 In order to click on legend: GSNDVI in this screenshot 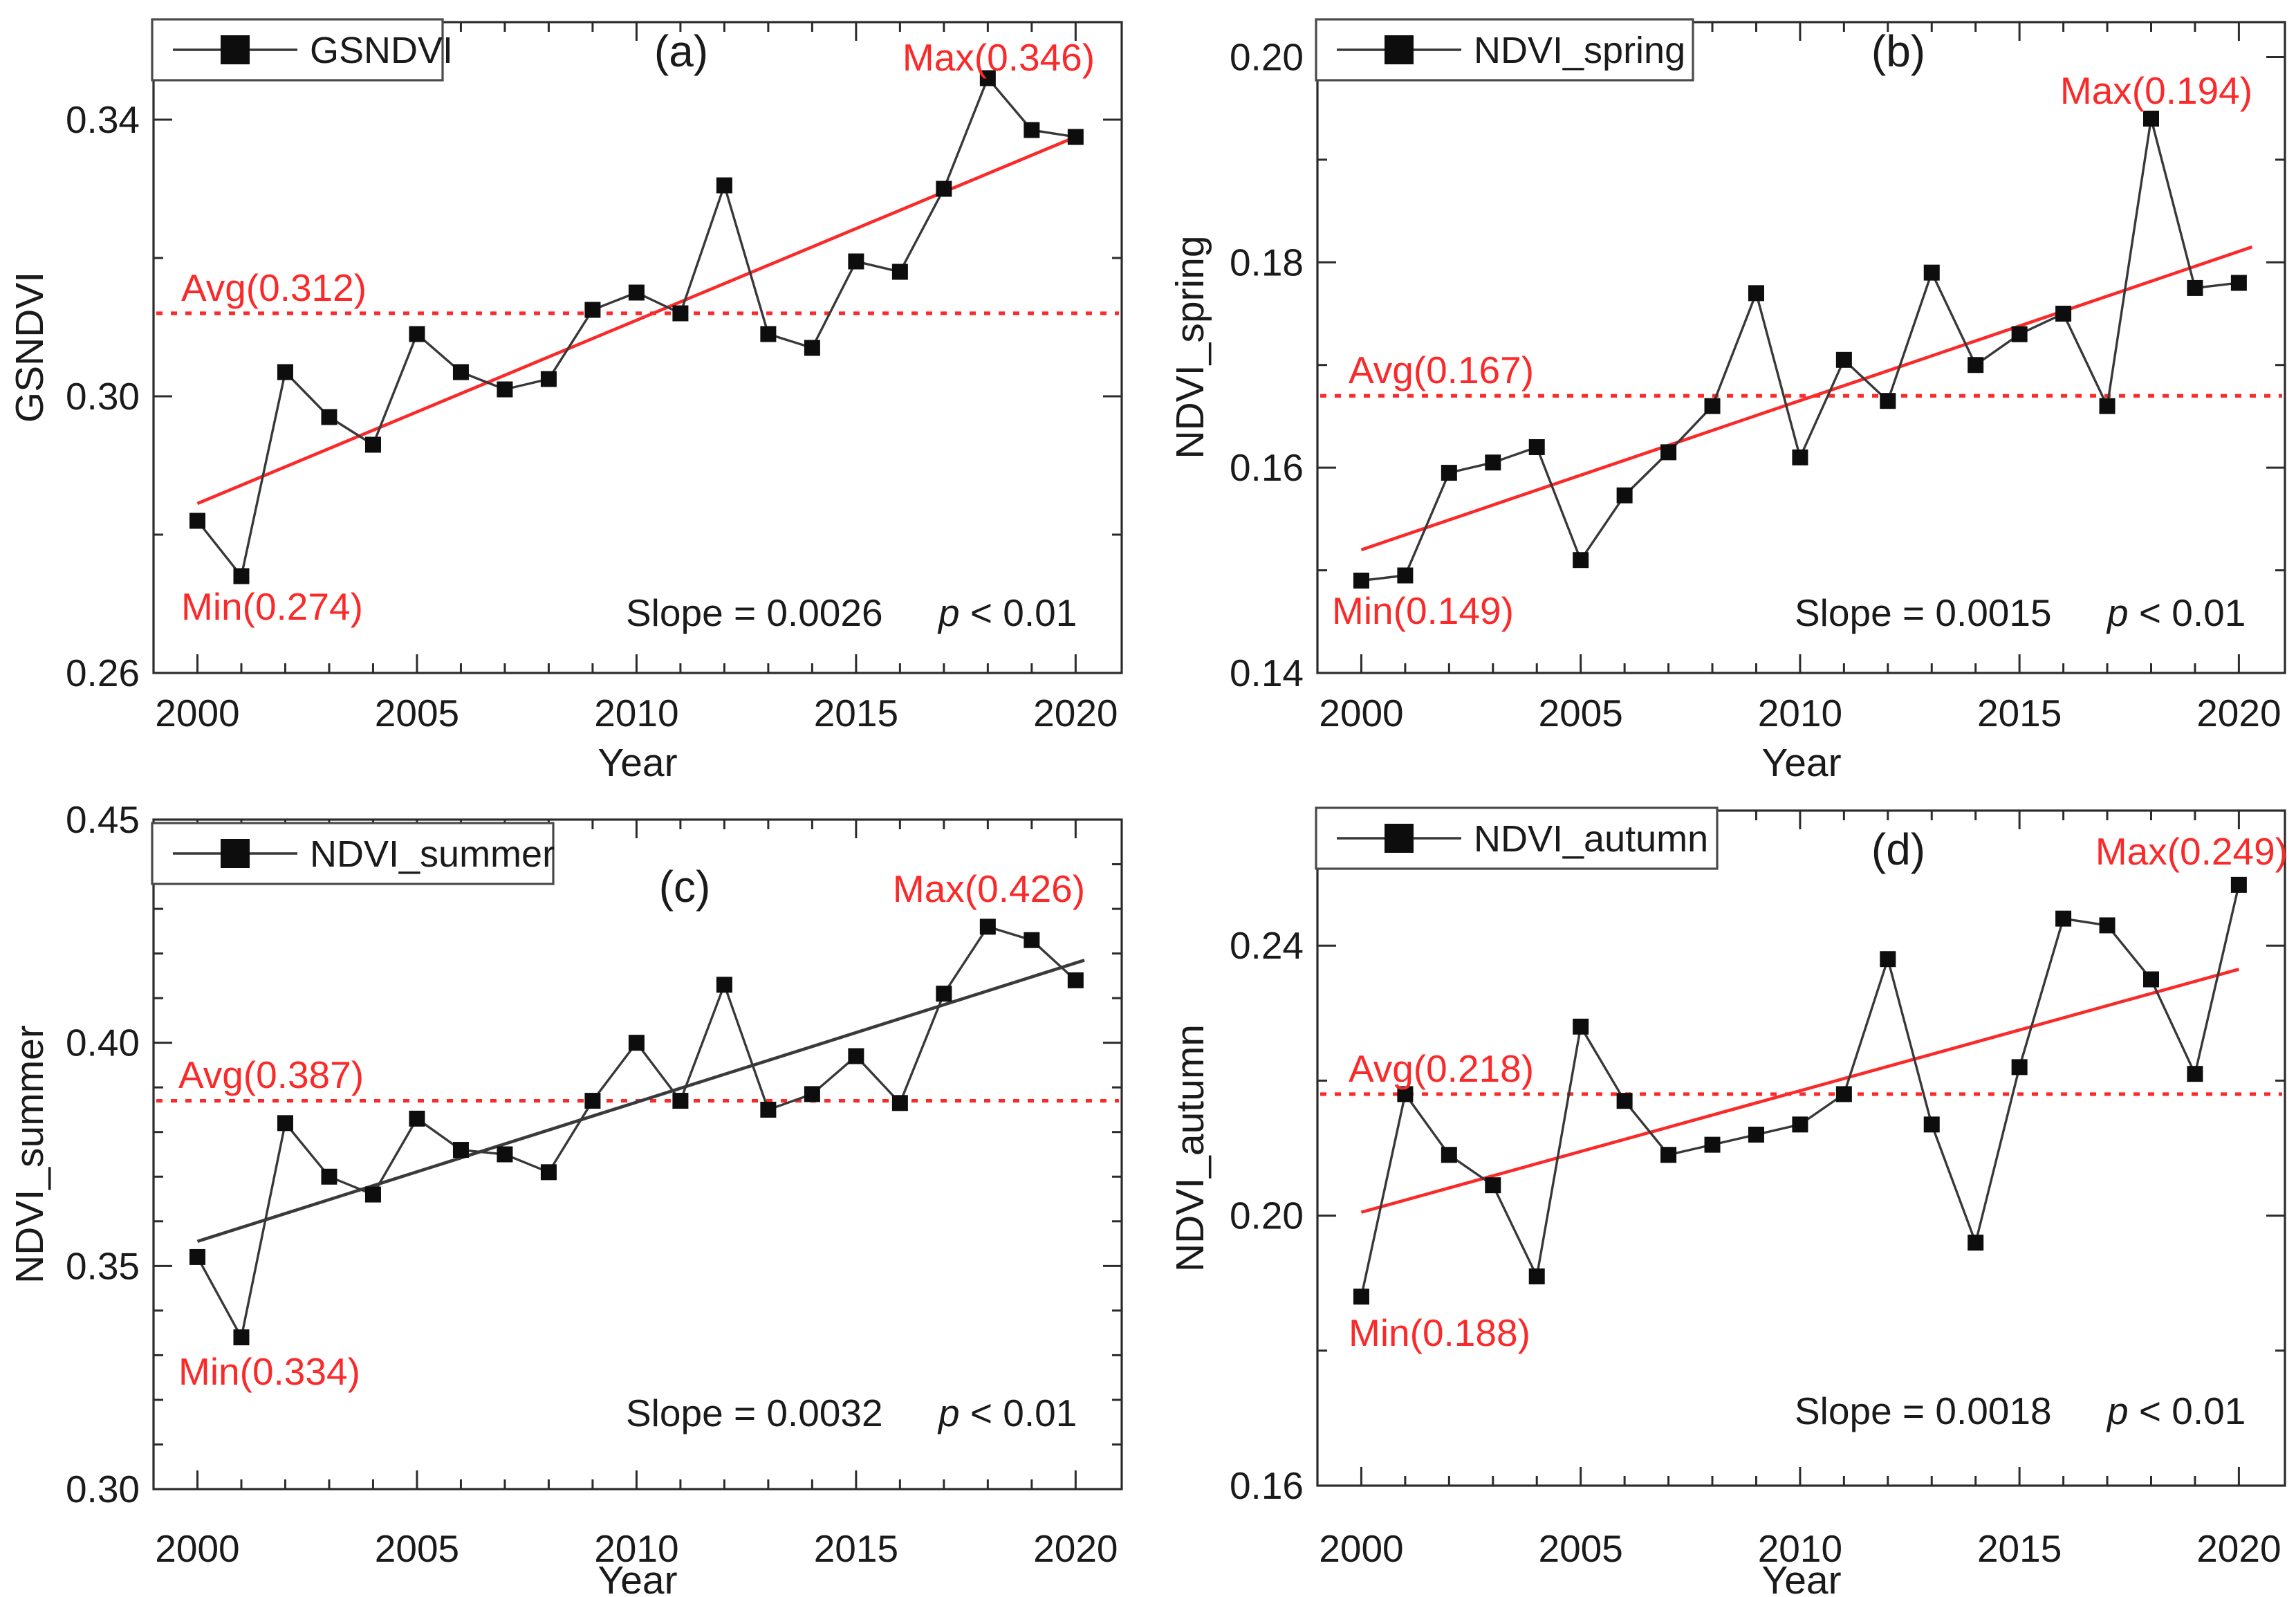, I will do `click(302, 50)`.